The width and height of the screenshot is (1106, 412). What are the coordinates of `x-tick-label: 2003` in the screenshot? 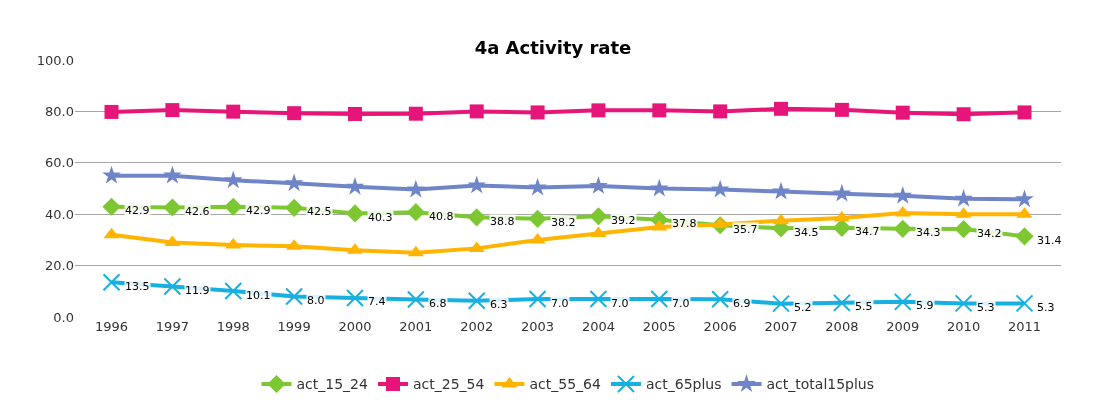 It's located at (538, 326).